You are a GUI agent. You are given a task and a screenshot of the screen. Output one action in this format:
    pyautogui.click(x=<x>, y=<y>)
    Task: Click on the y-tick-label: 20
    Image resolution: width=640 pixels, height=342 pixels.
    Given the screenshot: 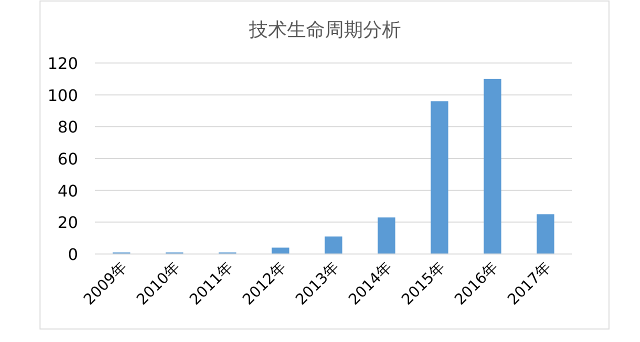 What is the action you would take?
    pyautogui.click(x=68, y=222)
    